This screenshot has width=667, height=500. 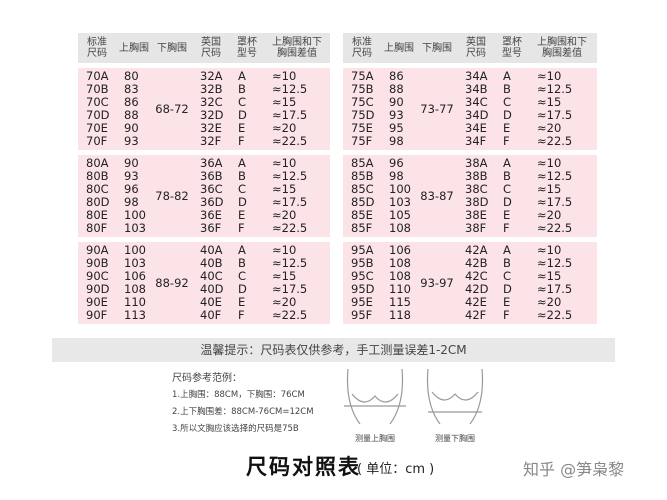 I want to click on cell: 98, so click(x=396, y=176).